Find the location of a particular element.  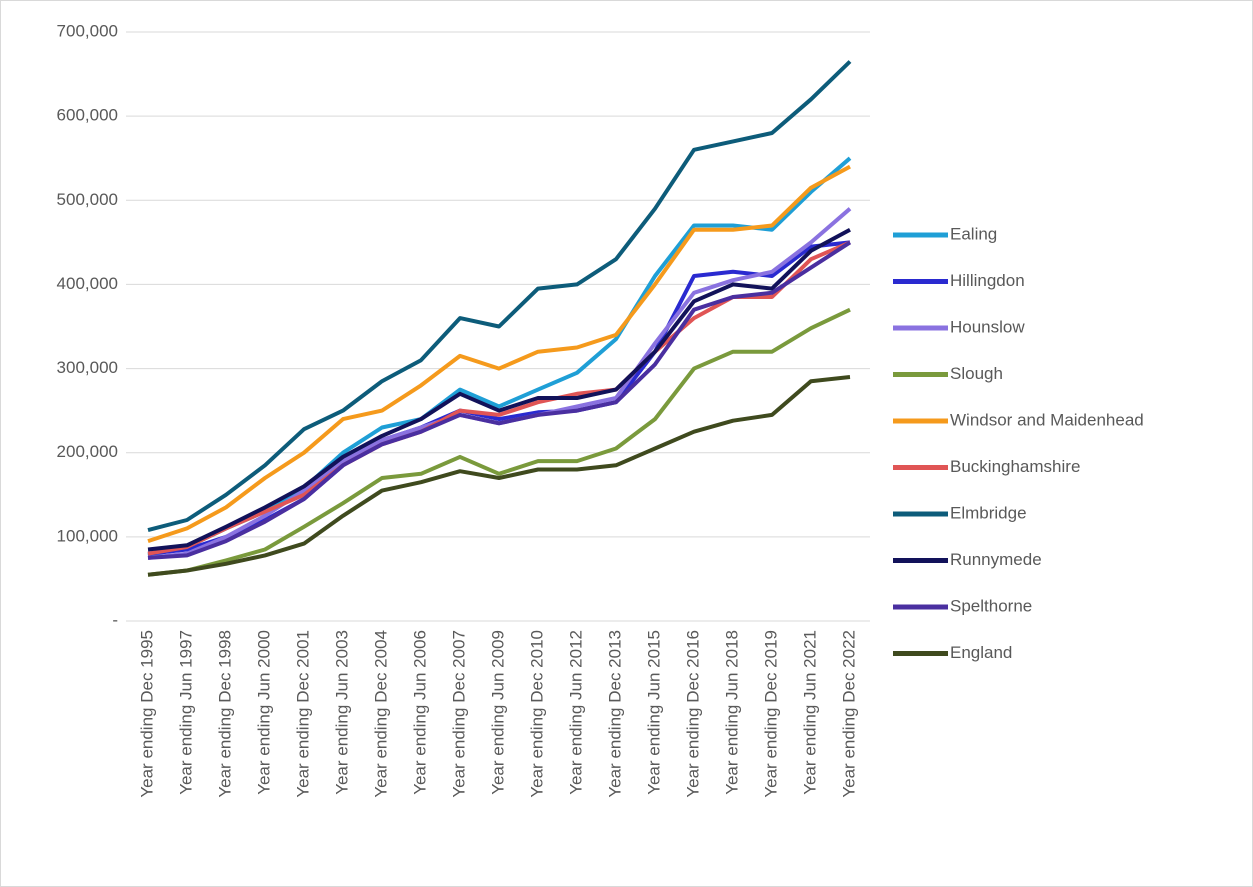

x-tick-label: Year ending Jun 2003 is located at coordinates (341, 712).